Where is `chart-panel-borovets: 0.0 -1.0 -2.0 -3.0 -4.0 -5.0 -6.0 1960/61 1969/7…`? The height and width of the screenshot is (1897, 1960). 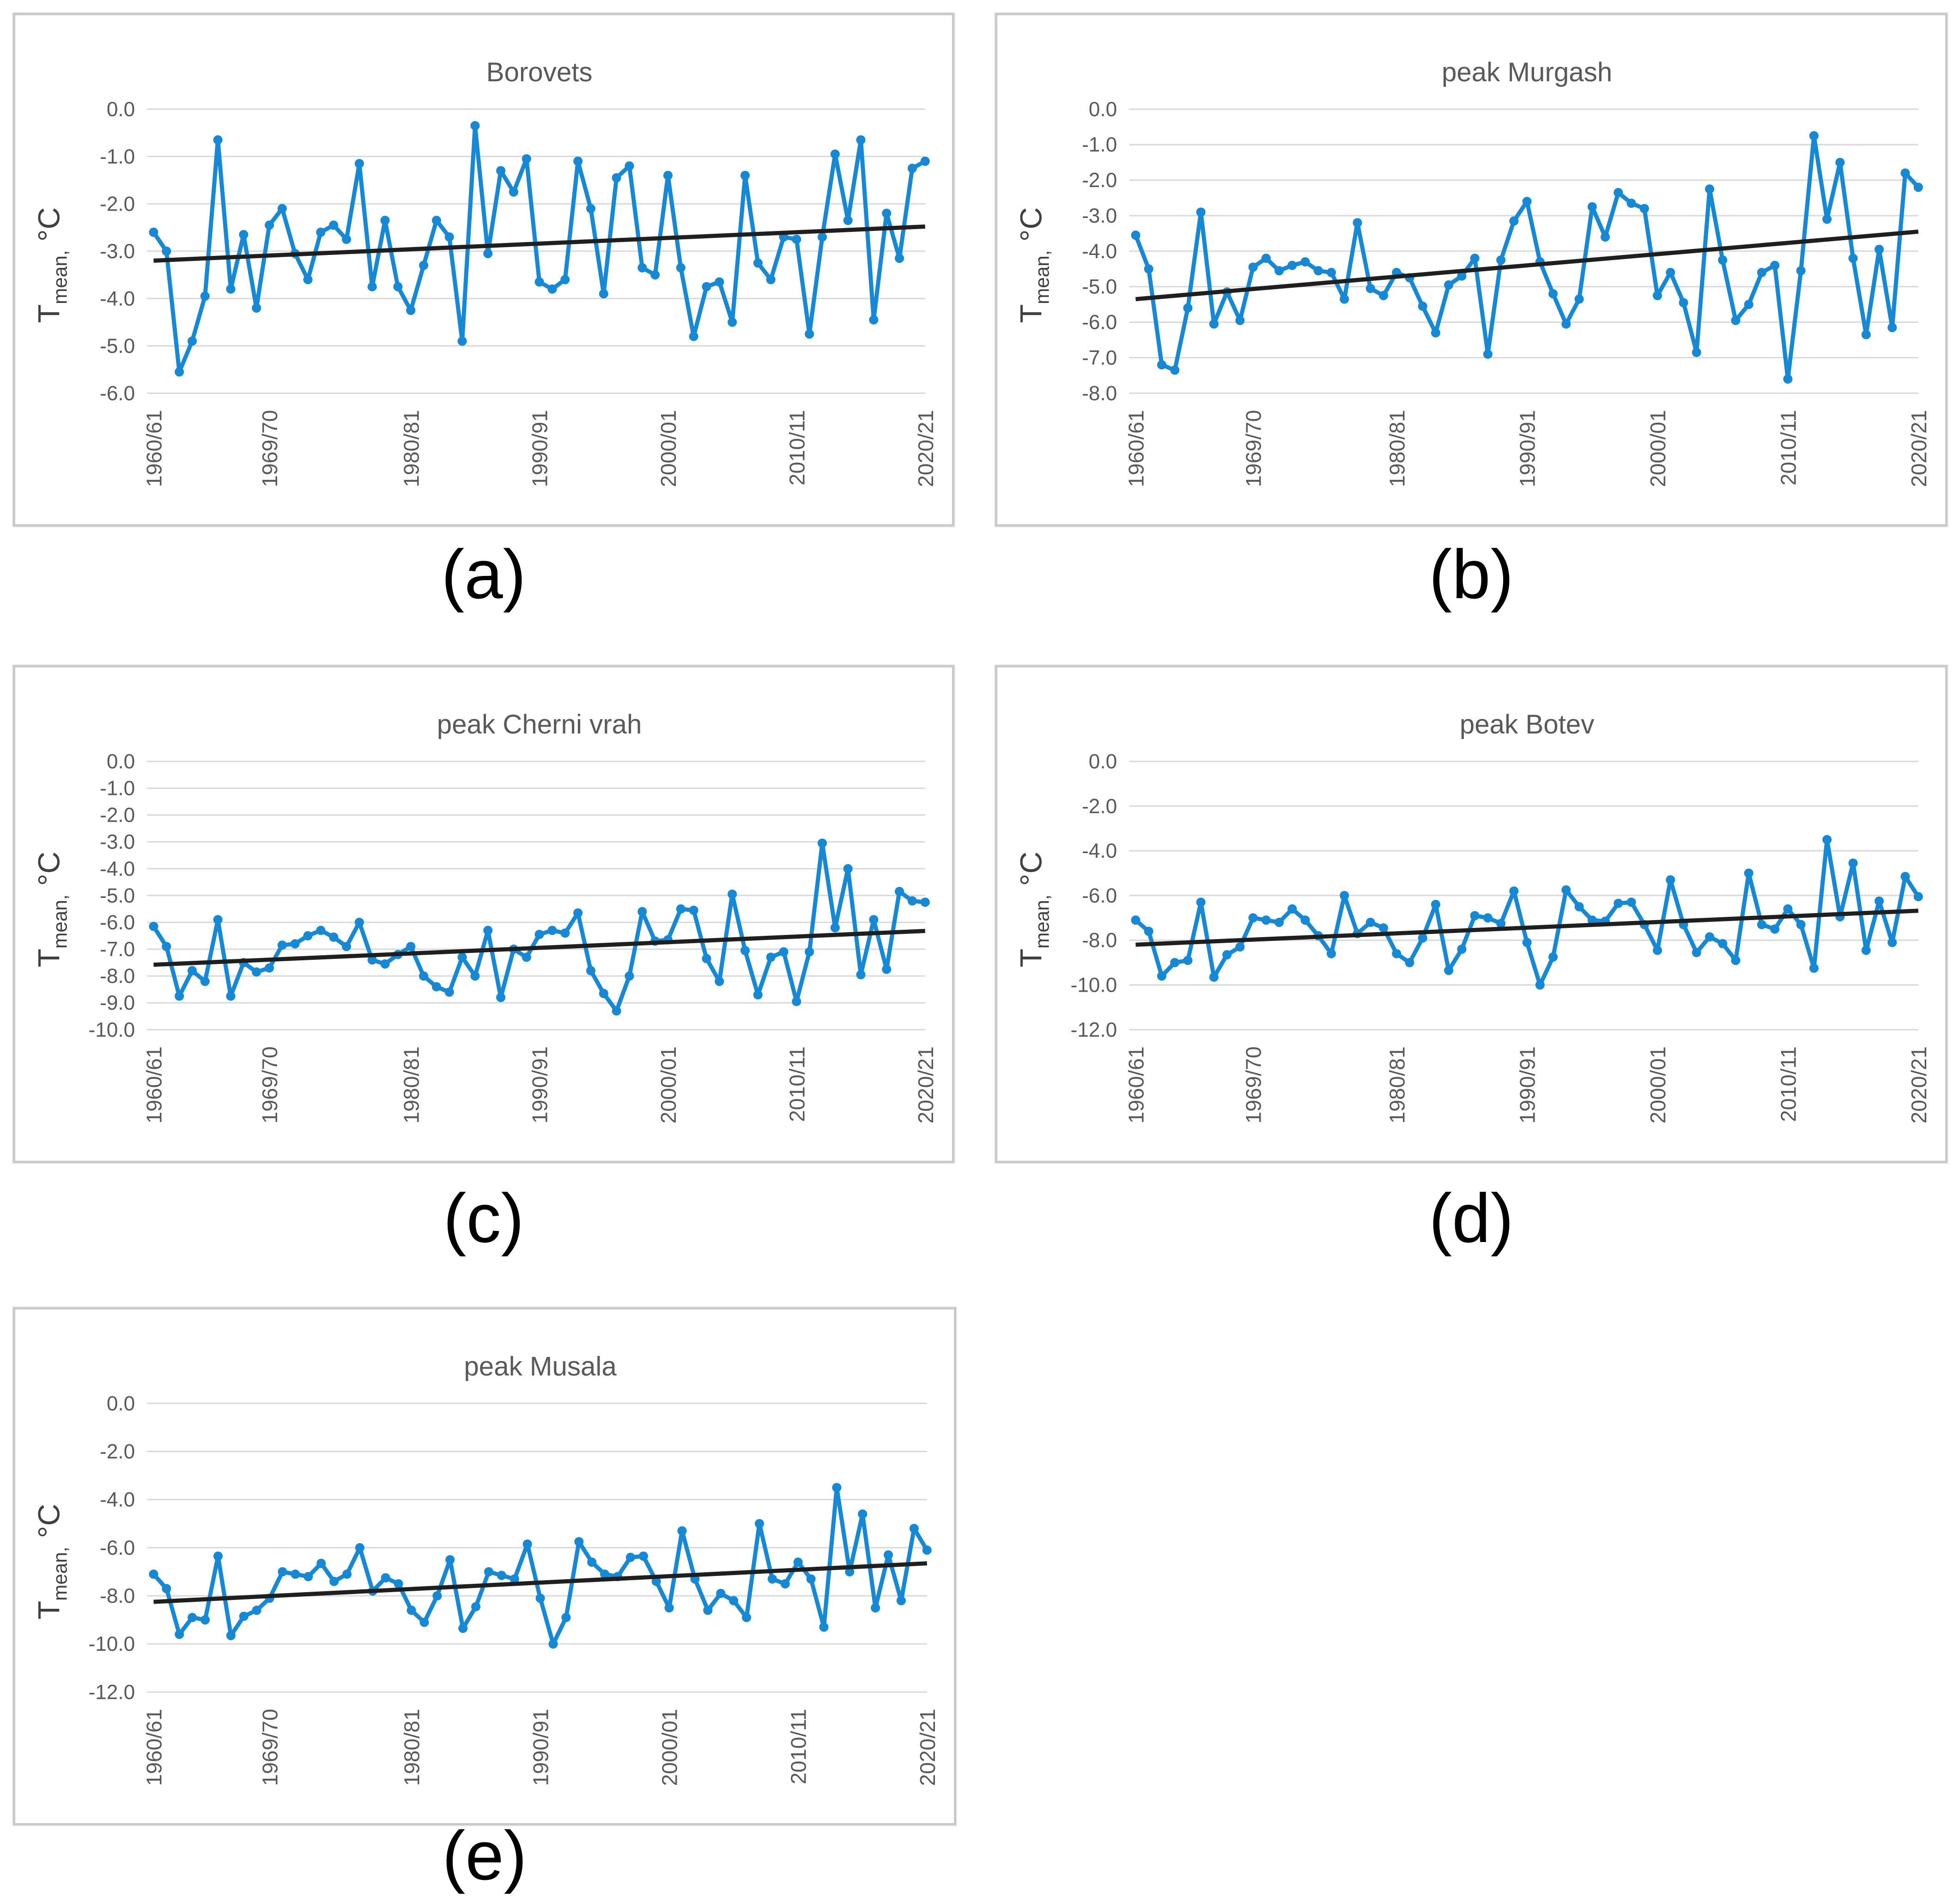 chart-panel-borovets: 0.0 -1.0 -2.0 -3.0 -4.0 -5.0 -6.0 1960/61 1969/7… is located at coordinates (483, 270).